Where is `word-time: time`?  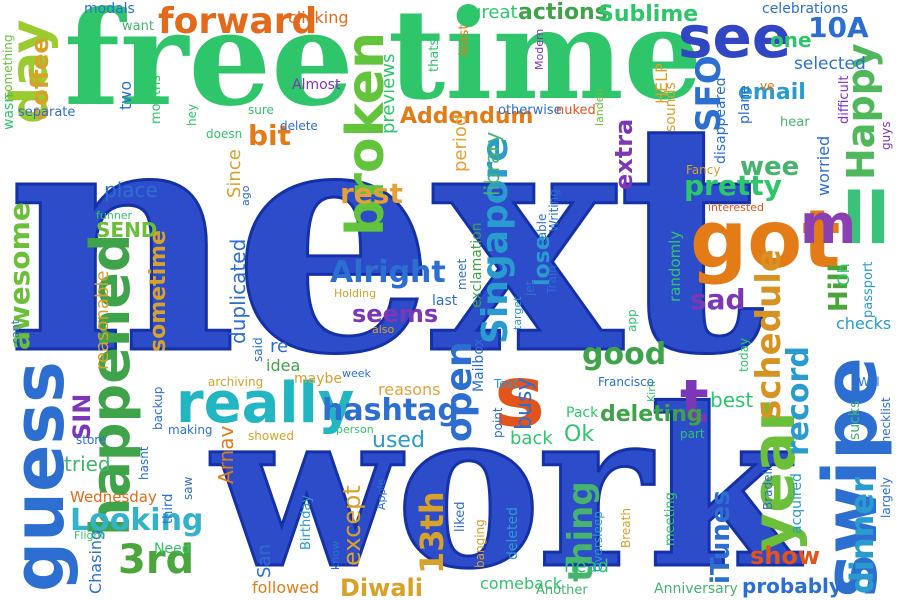 word-time: time is located at coordinates (545, 64).